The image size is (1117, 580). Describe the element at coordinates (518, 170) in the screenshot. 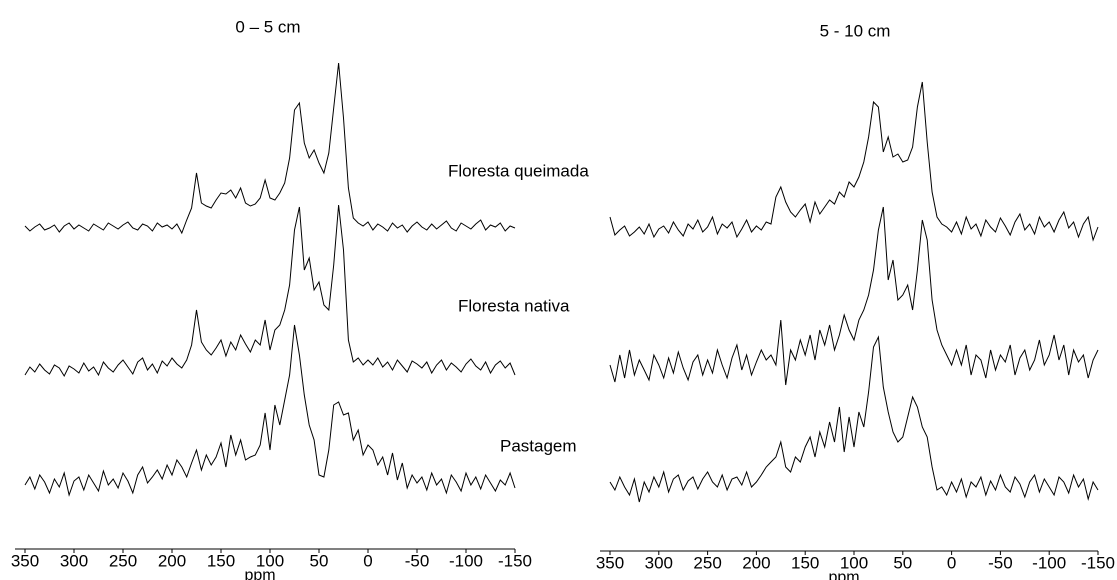

I see `series-label: Floresta queimada` at that location.